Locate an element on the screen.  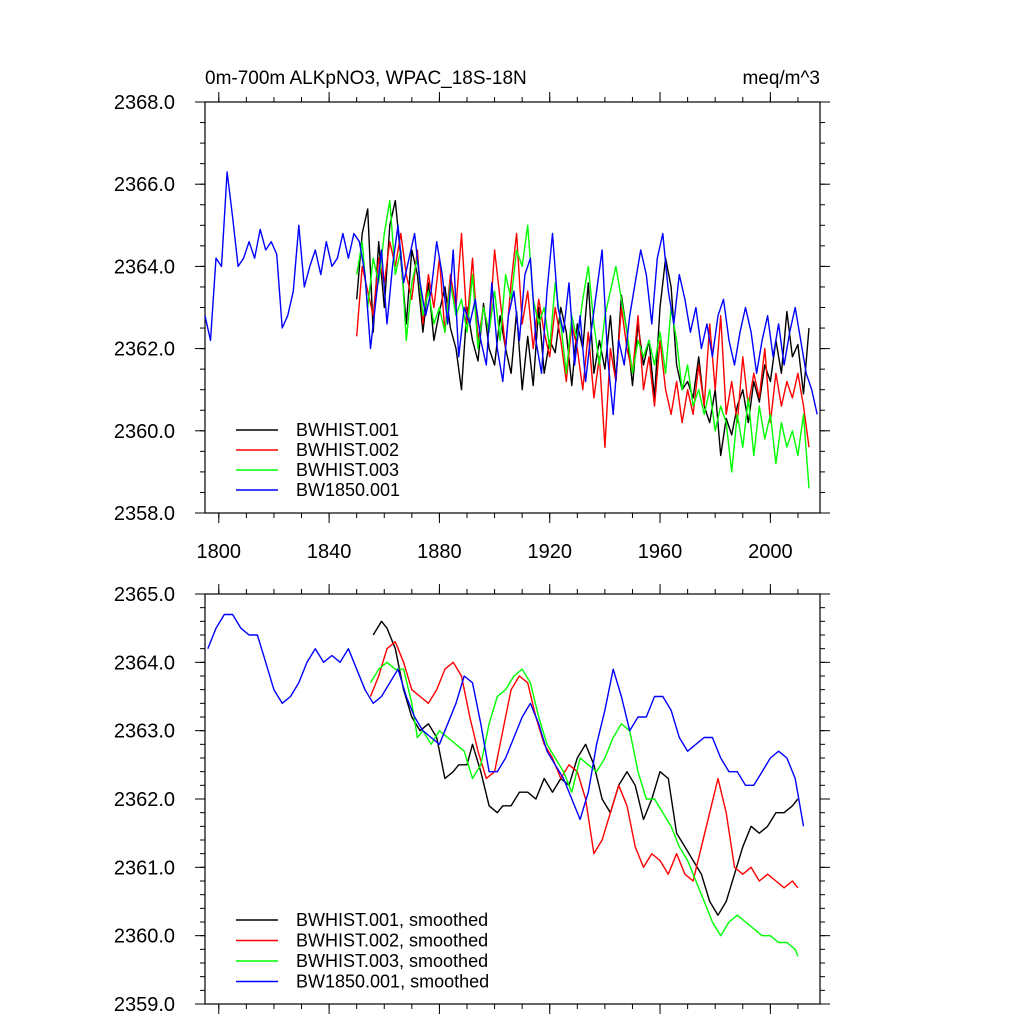
bottom-y-tick-label: 2362.0 is located at coordinates (144, 800).